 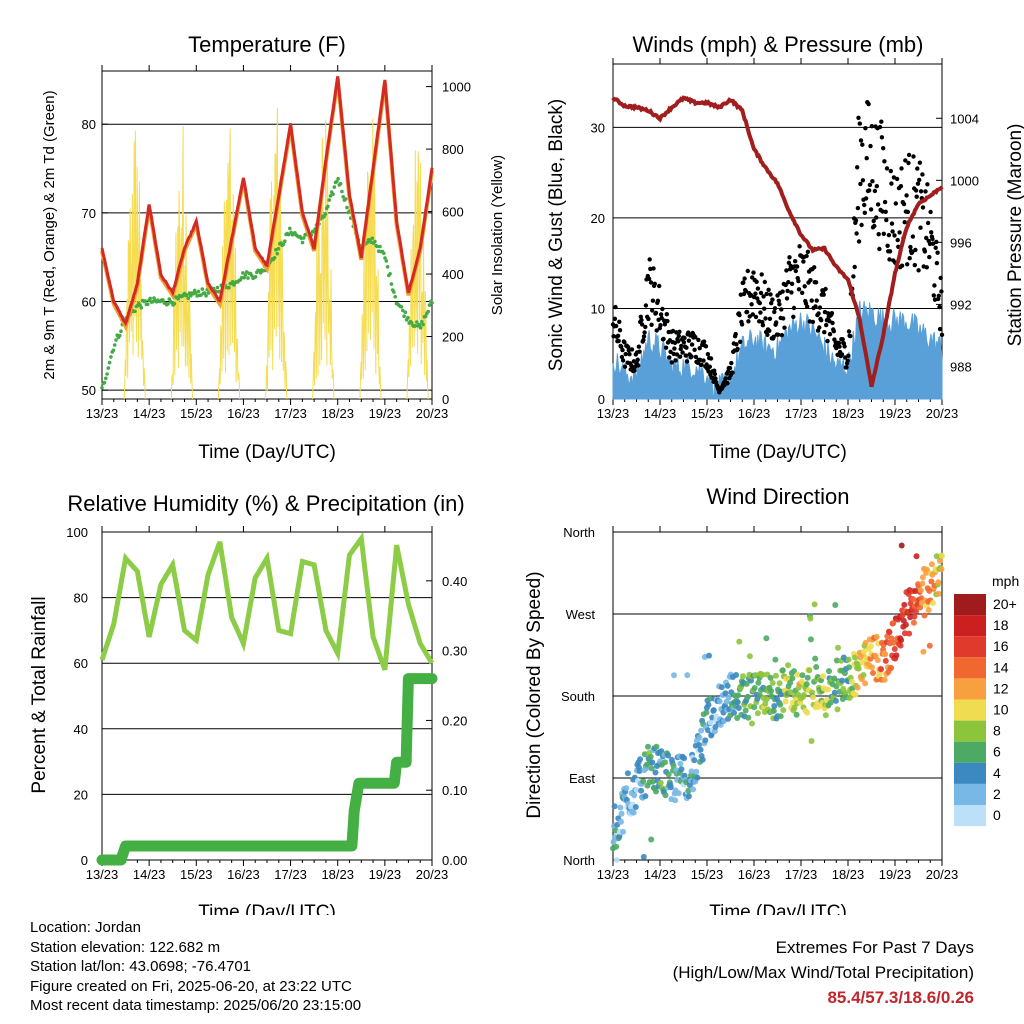 I want to click on winds-right-tick: 988, so click(x=961, y=366).